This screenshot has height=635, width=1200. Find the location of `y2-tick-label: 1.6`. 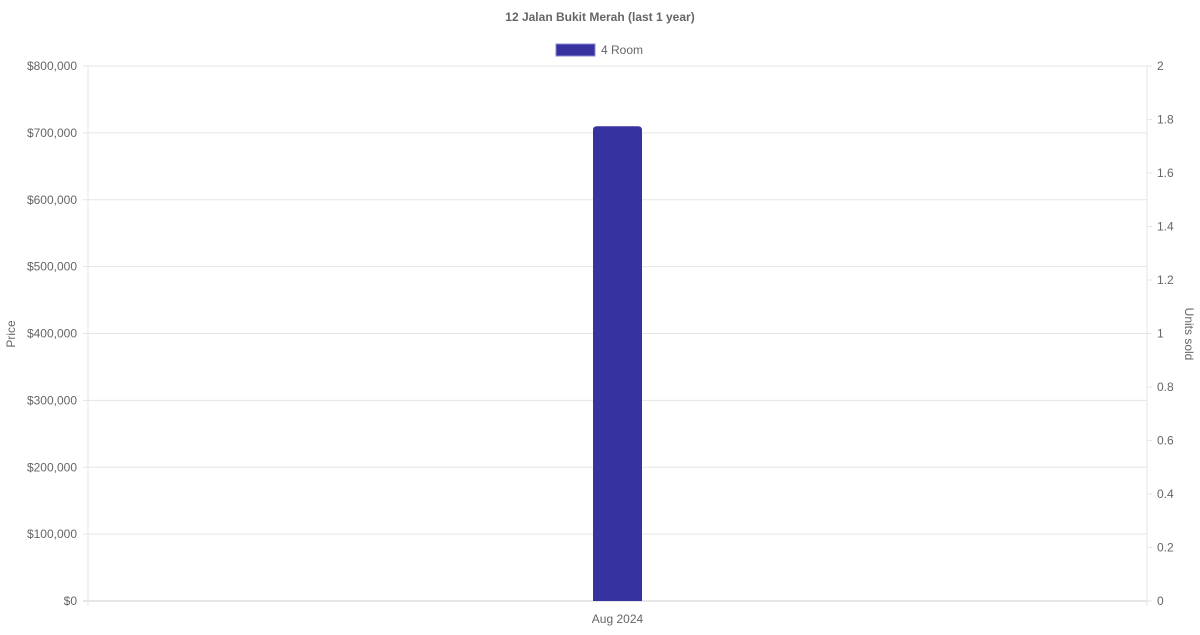

y2-tick-label: 1.6 is located at coordinates (1165, 173).